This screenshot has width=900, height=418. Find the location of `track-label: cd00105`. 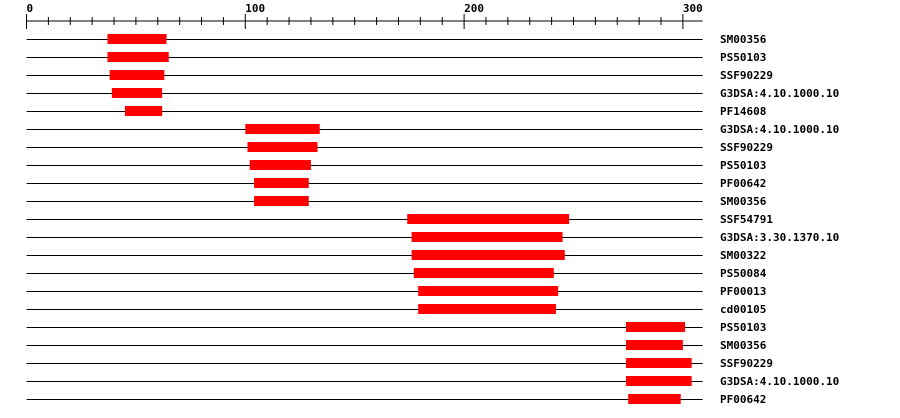

track-label: cd00105 is located at coordinates (743, 309).